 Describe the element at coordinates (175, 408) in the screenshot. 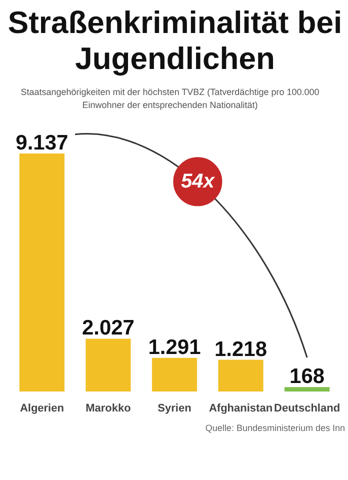

I see `x-tick-label: Syrien` at that location.